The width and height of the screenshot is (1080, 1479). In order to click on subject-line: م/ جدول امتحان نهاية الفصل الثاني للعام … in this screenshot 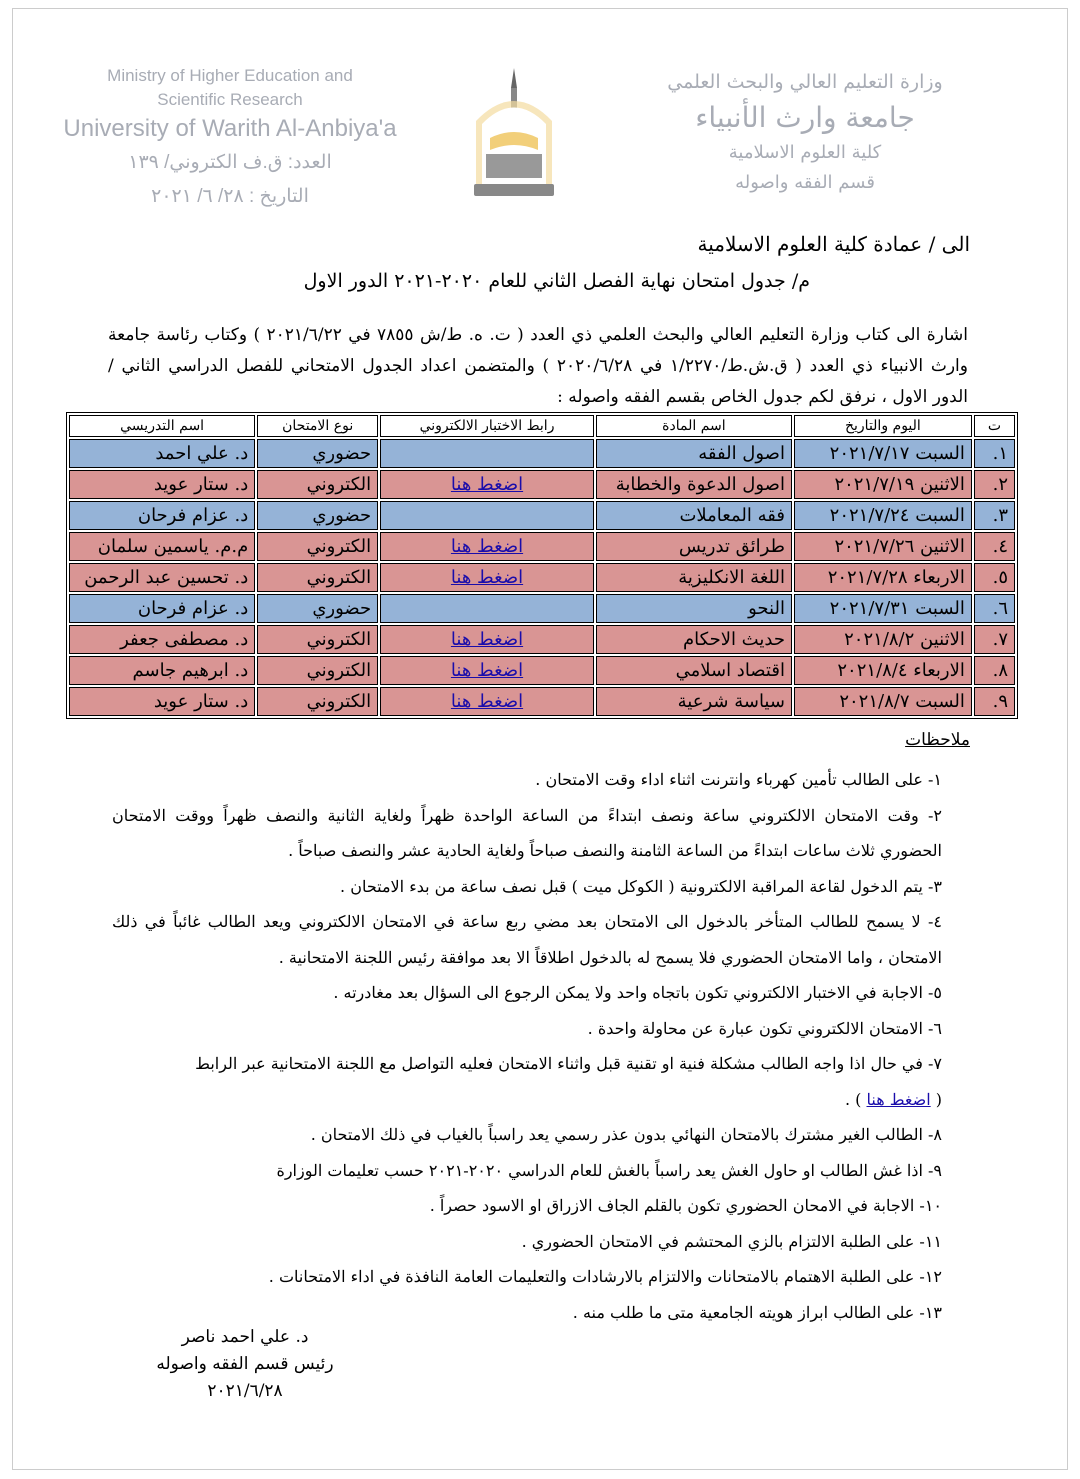, I will do `click(556, 281)`.